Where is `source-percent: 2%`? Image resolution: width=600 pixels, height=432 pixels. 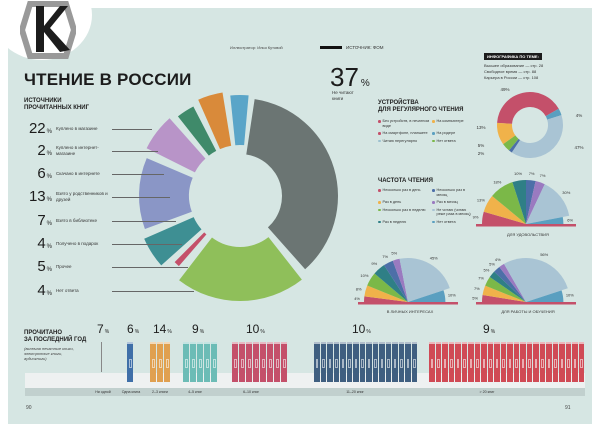
source-percent: 2% is located at coordinates (44, 150).